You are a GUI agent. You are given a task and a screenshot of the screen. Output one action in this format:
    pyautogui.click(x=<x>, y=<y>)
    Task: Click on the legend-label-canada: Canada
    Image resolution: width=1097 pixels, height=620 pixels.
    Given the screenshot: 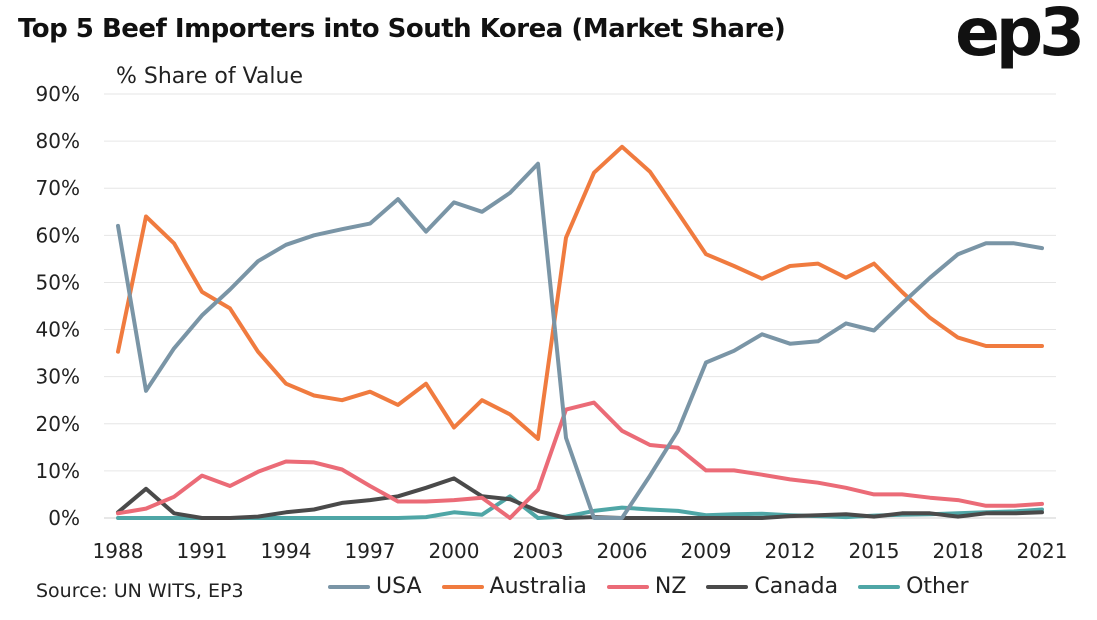 What is the action you would take?
    pyautogui.click(x=796, y=586)
    